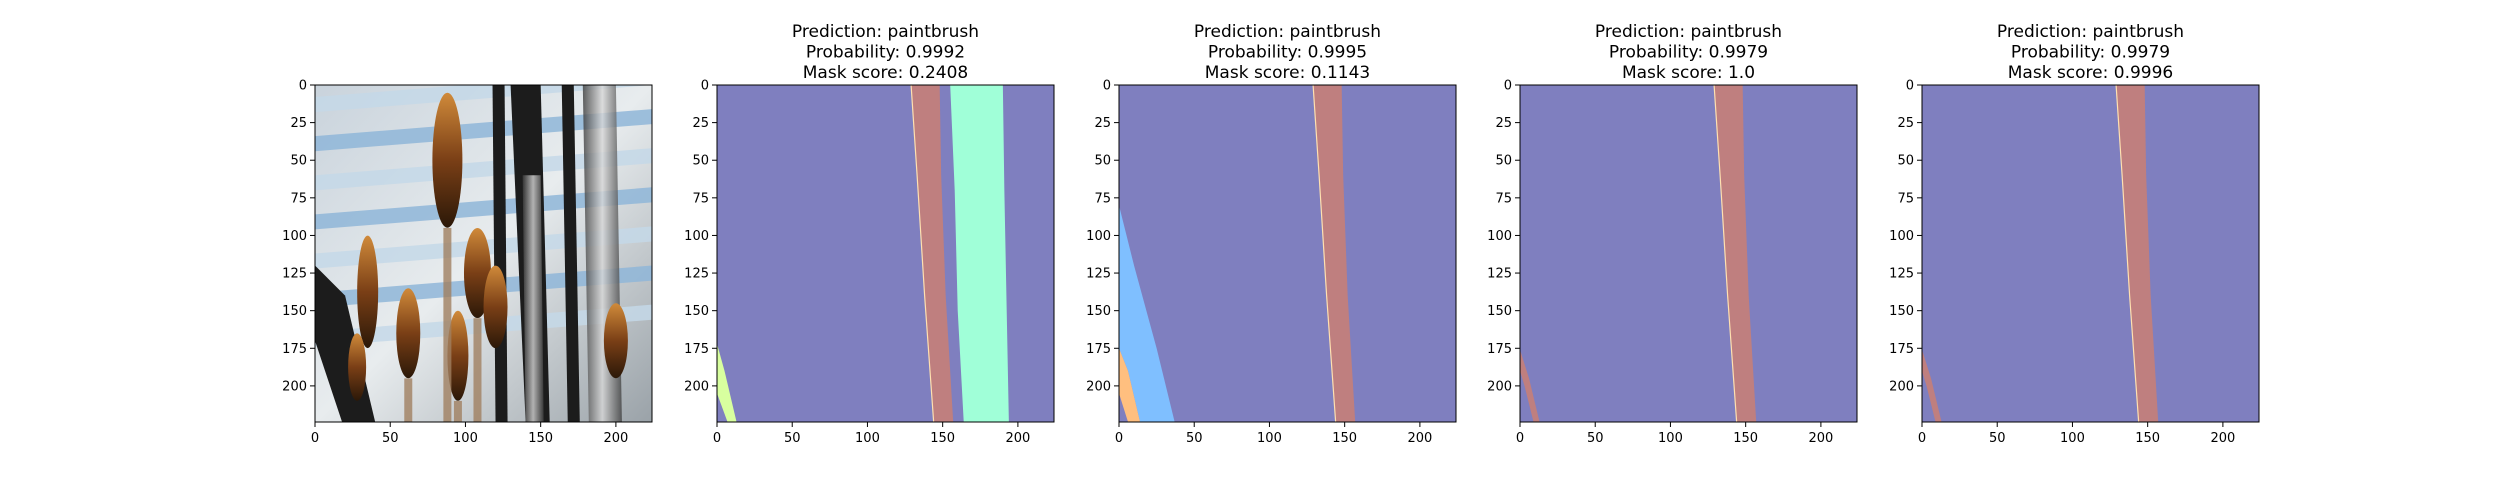  Describe the element at coordinates (885, 73) in the screenshot. I see `title-mask-score: Mask score: 0.2408` at that location.